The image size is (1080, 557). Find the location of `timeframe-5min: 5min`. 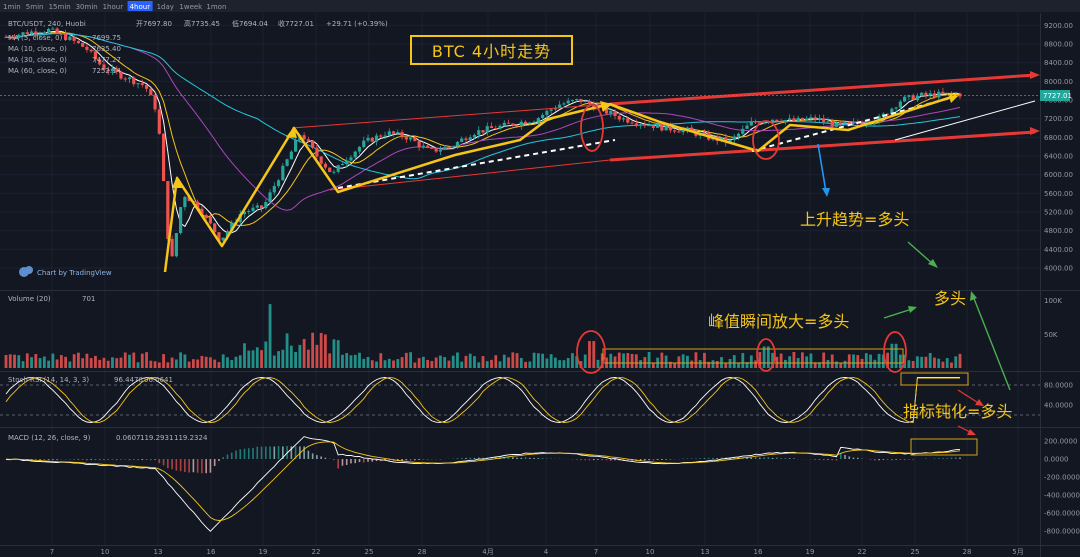

timeframe-5min: 5min is located at coordinates (35, 7).